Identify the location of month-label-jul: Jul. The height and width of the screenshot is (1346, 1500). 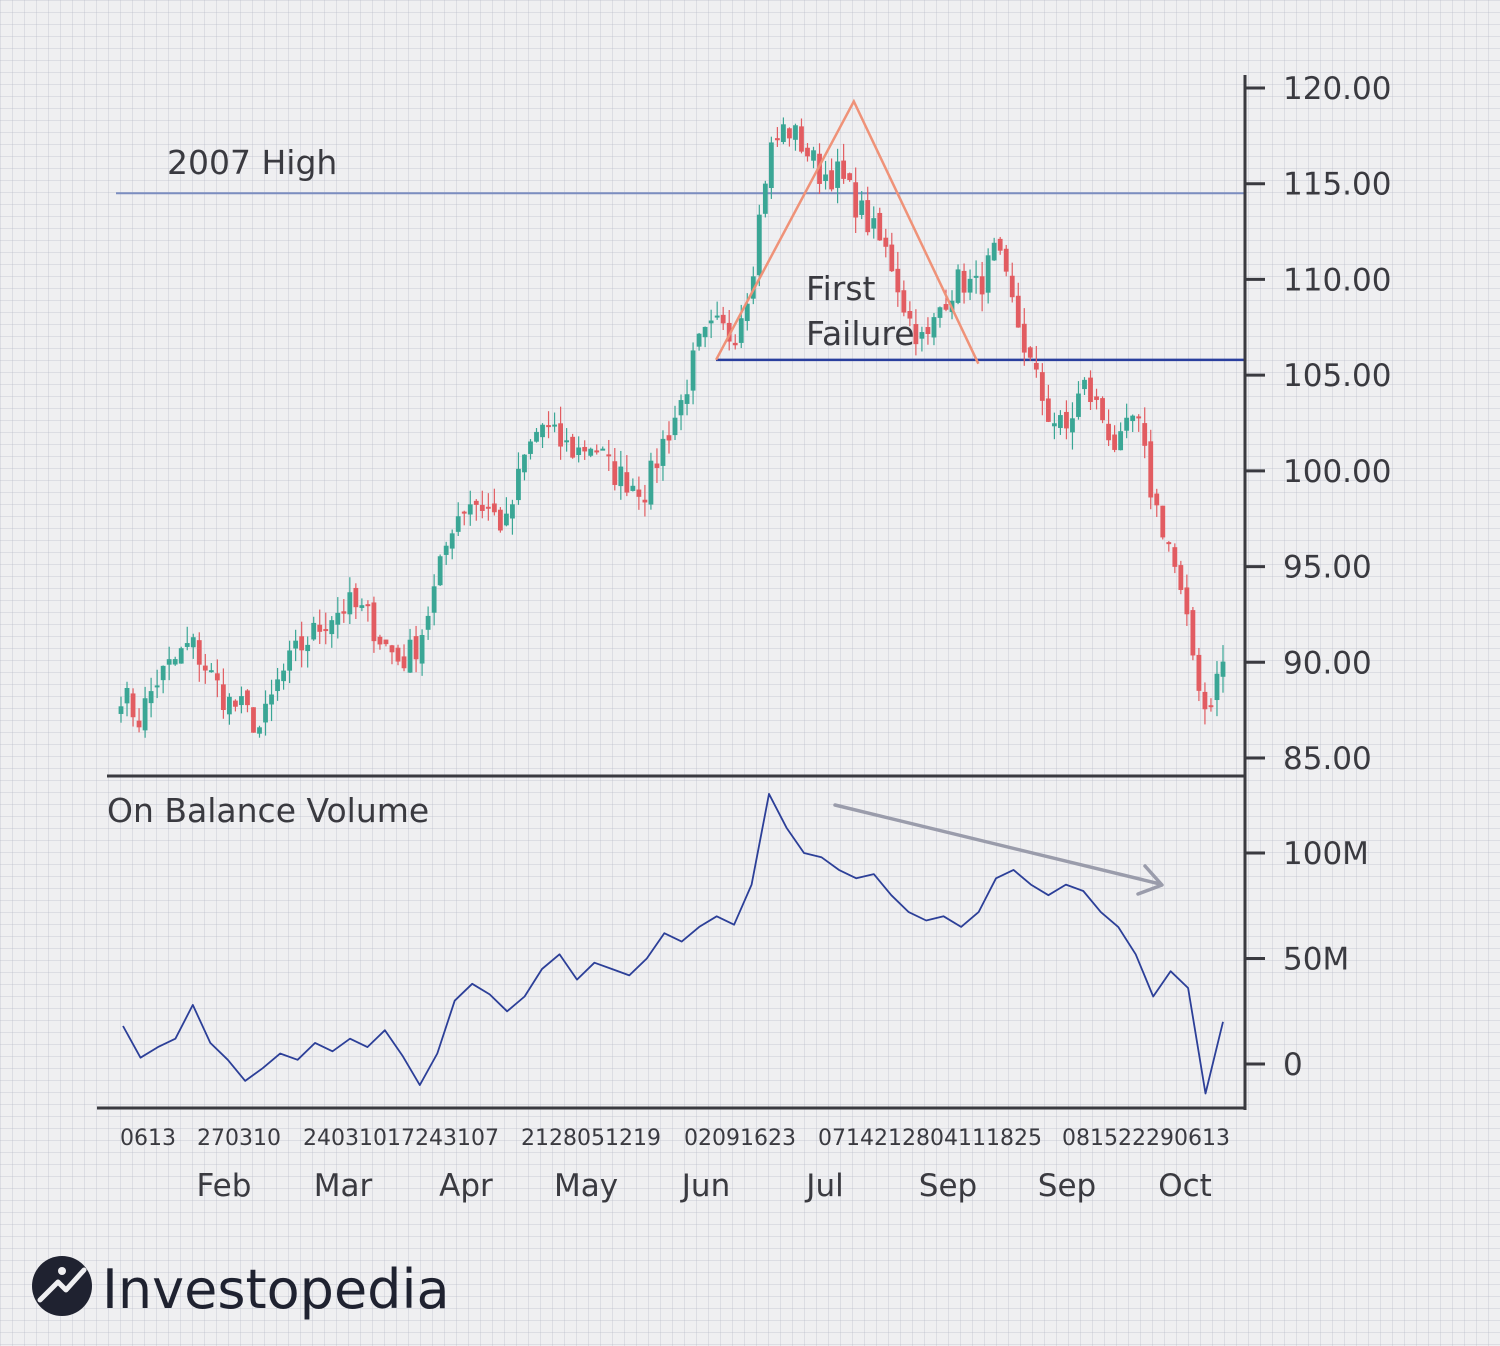
(823, 1186).